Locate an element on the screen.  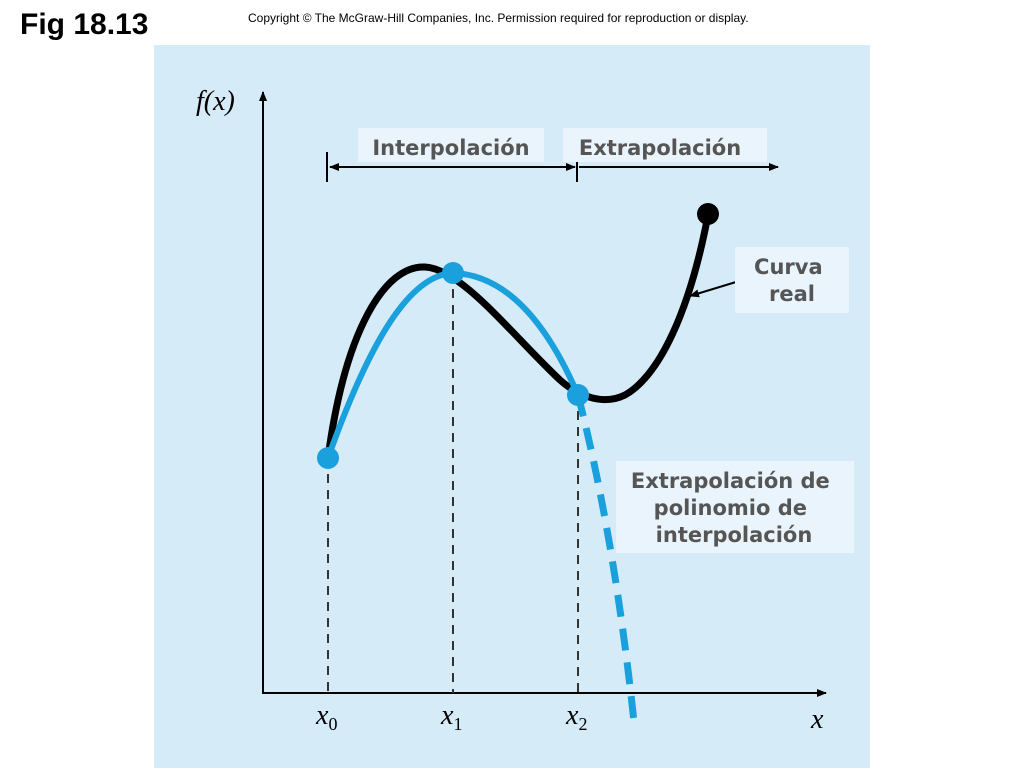
polynomial-extrapolation-dashed is located at coordinates (606, 558).